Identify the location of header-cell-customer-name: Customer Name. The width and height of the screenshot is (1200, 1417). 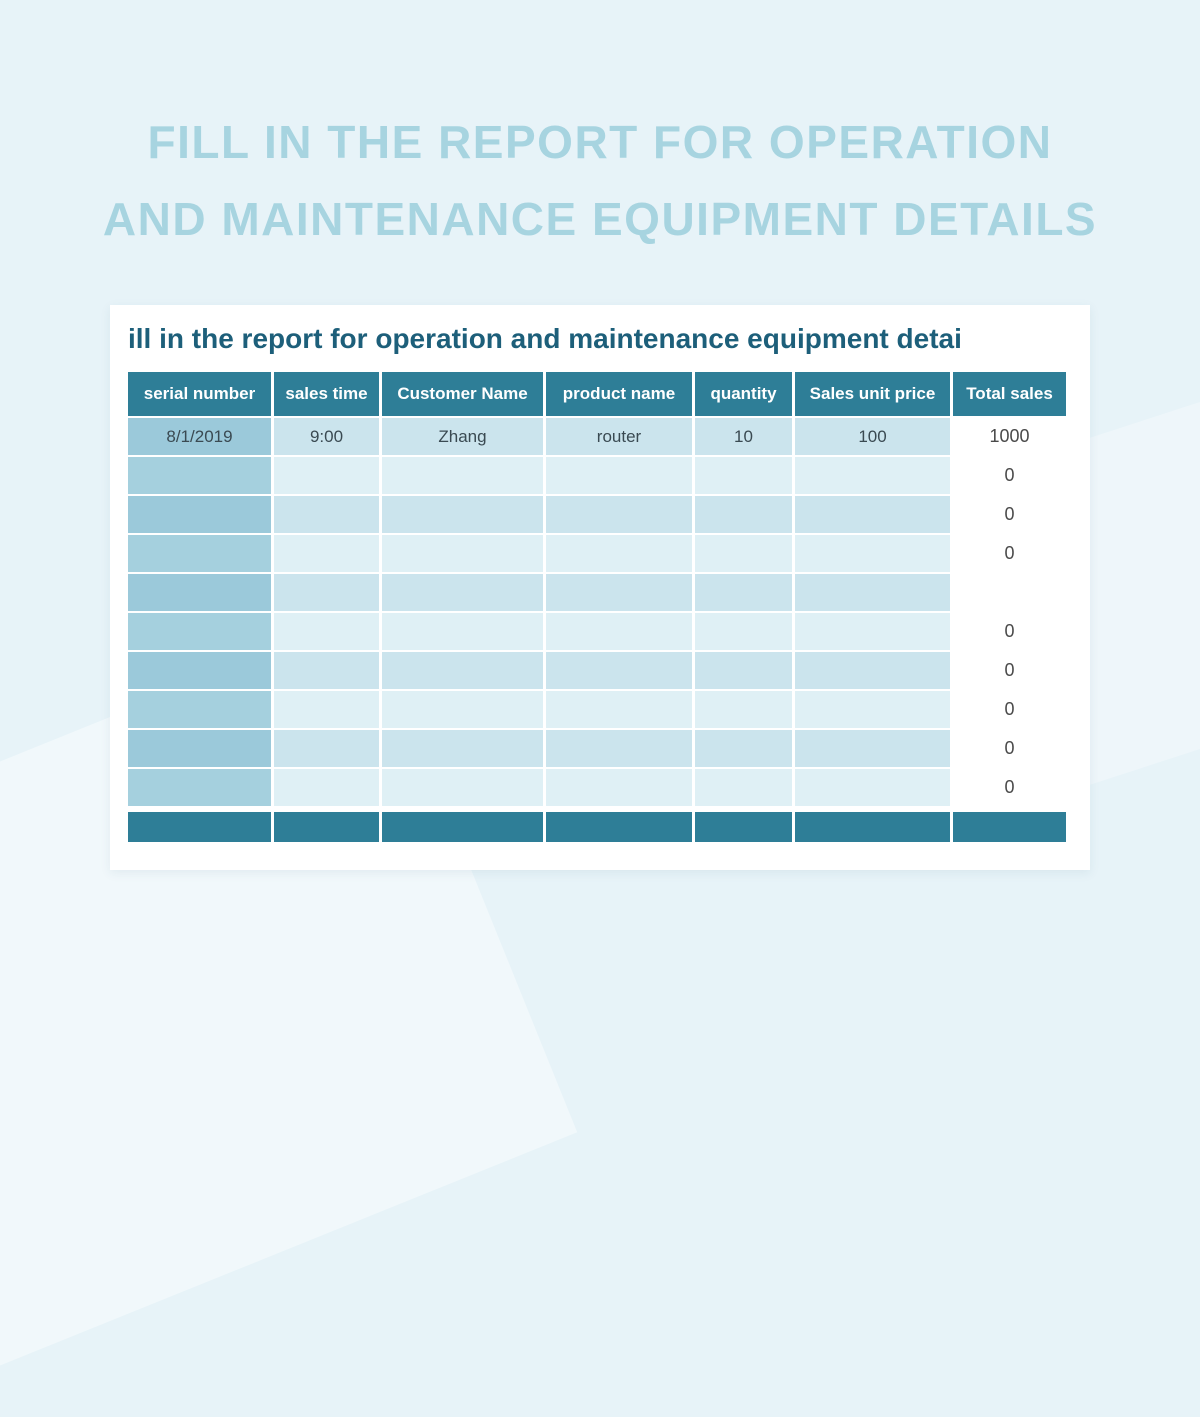
(462, 394).